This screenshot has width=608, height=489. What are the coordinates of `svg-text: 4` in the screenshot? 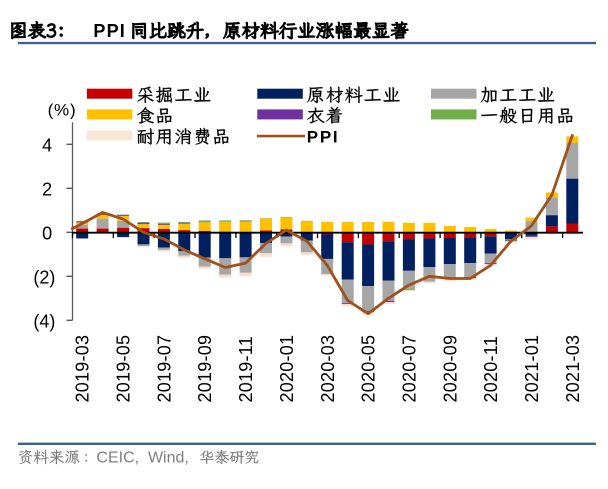 It's located at (47, 145).